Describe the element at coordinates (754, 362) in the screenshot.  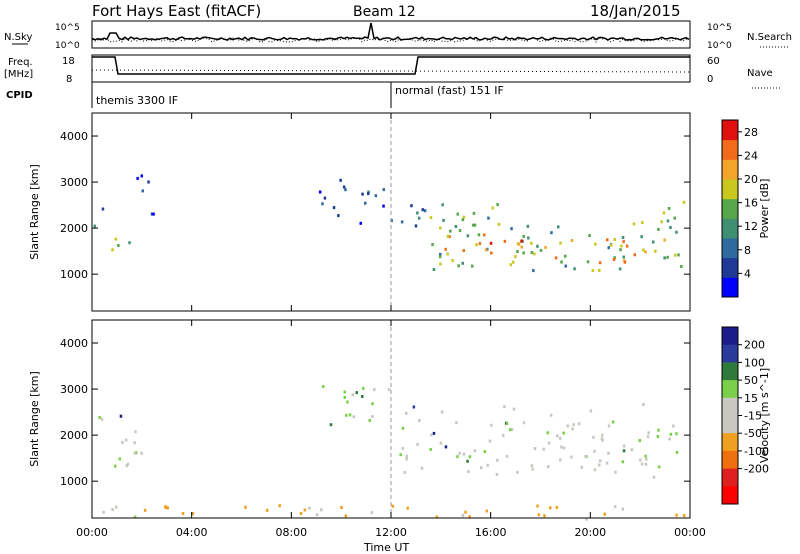
I see `colorbar-tick-label: 100` at that location.